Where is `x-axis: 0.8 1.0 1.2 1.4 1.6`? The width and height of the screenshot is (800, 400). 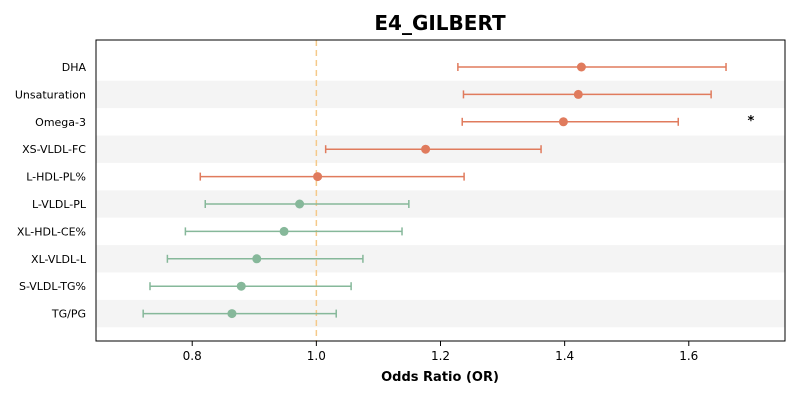 x-axis: 0.8 1.0 1.2 1.4 1.6 is located at coordinates (440, 352).